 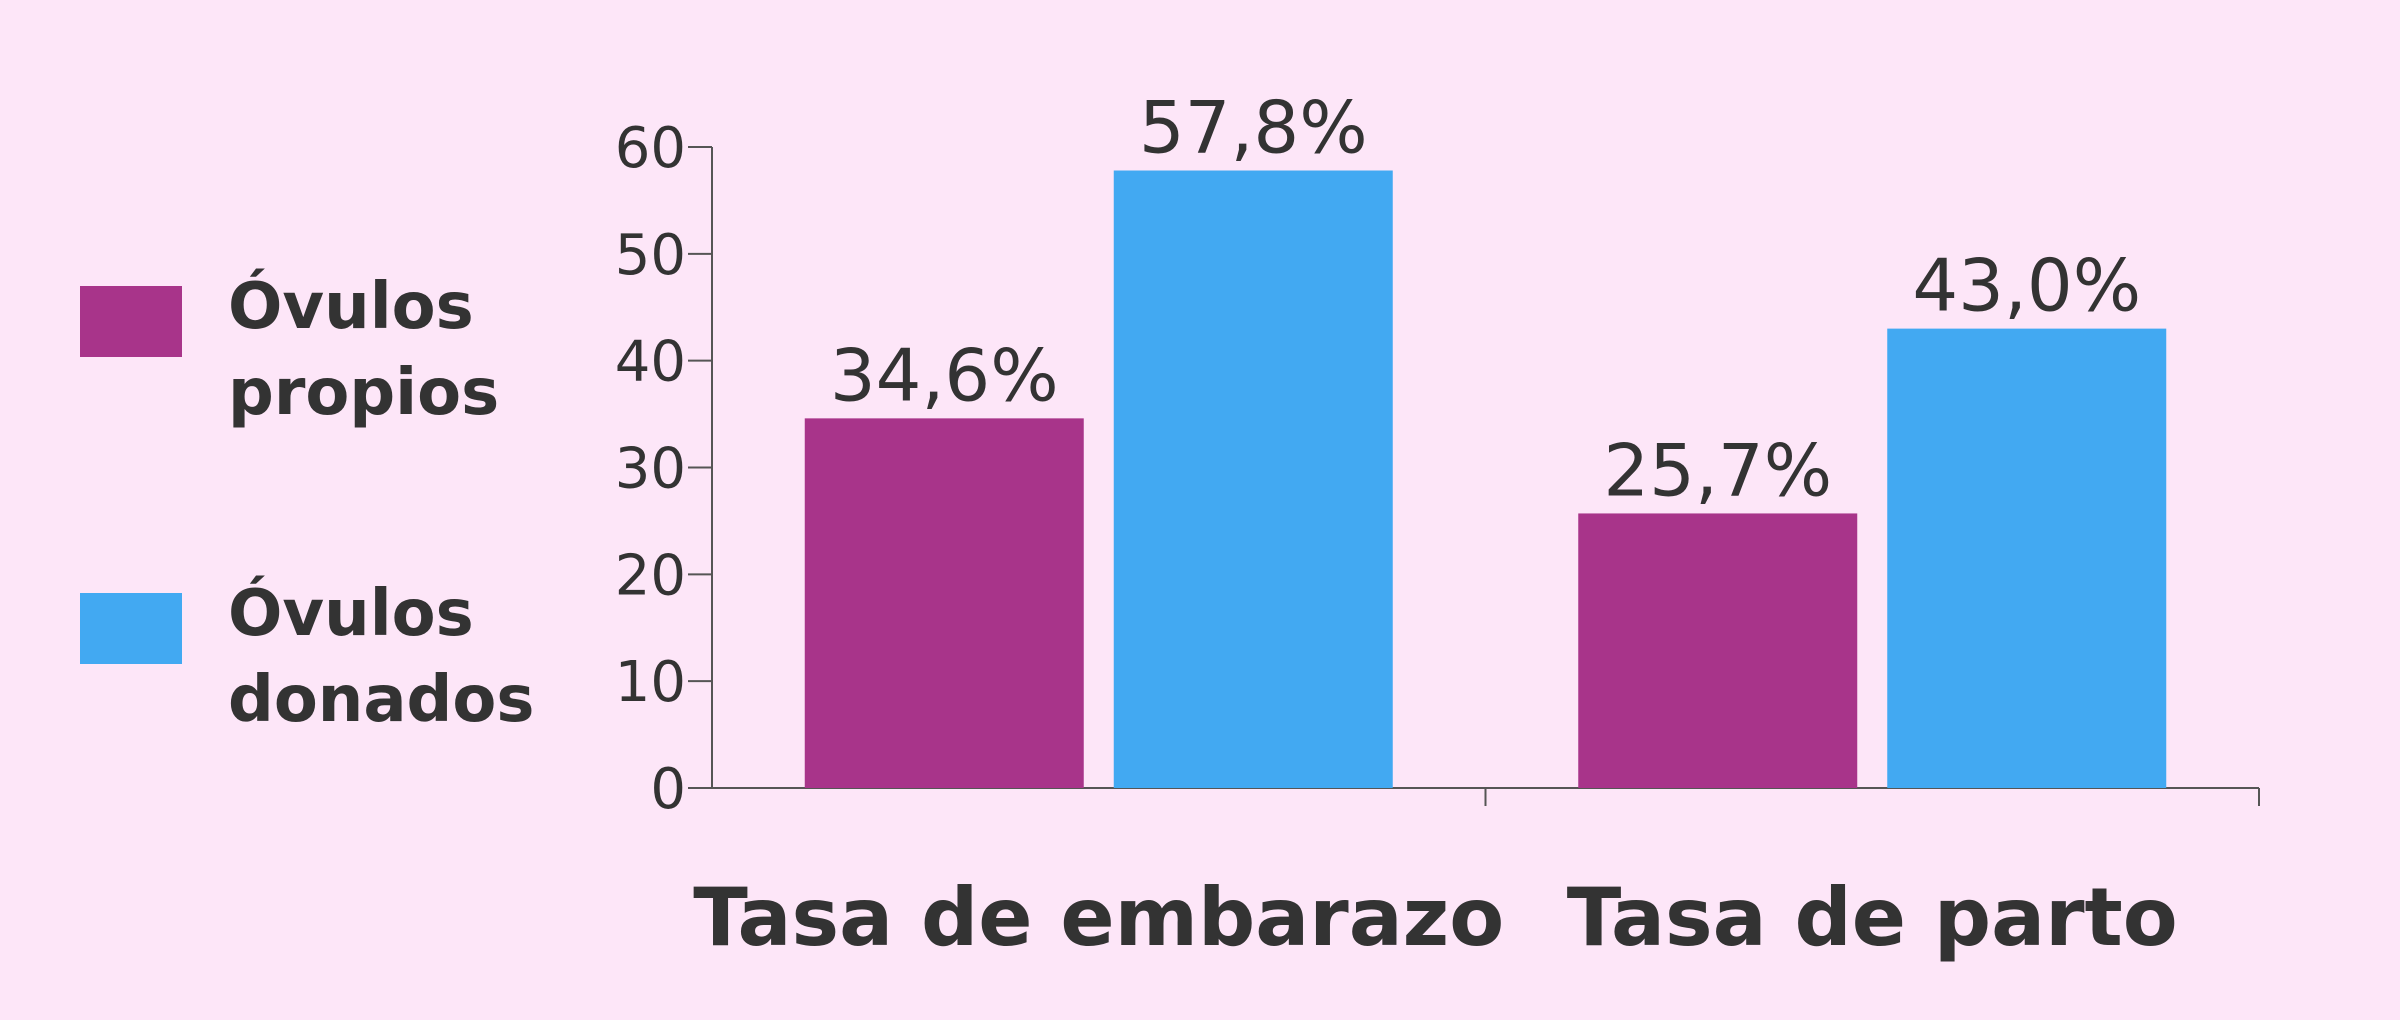 I want to click on y-tick-label: 40, so click(x=650, y=362).